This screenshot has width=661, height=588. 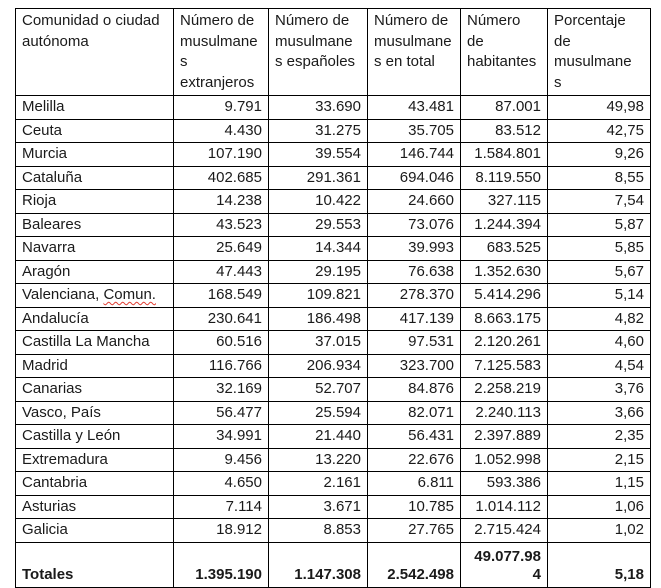 I want to click on habitantes-cell: 1.014.112, so click(x=504, y=506).